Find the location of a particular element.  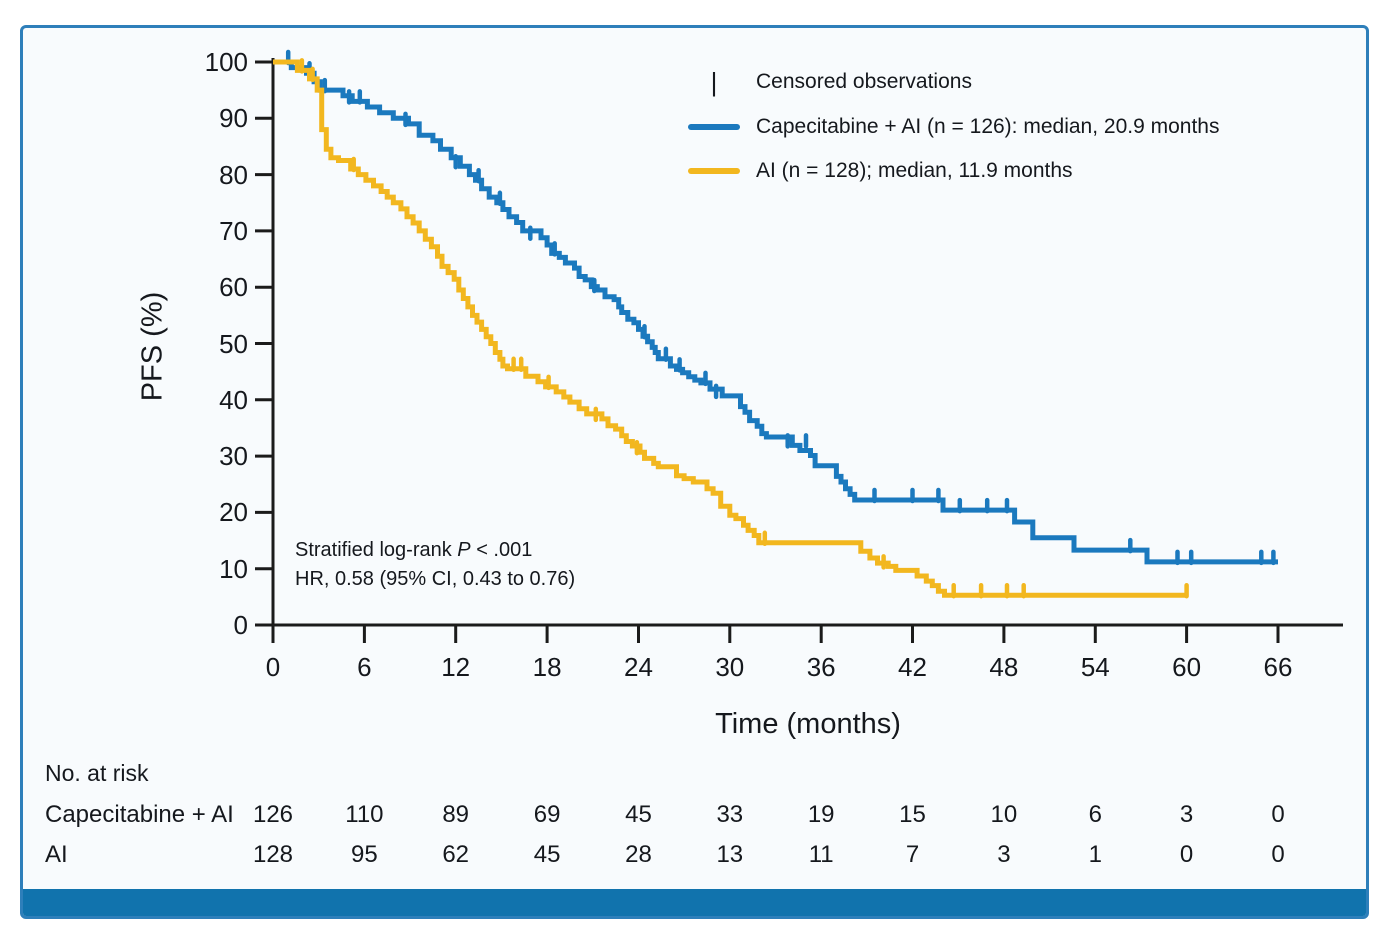

x-axis-title: Time (months) is located at coordinates (808, 724).